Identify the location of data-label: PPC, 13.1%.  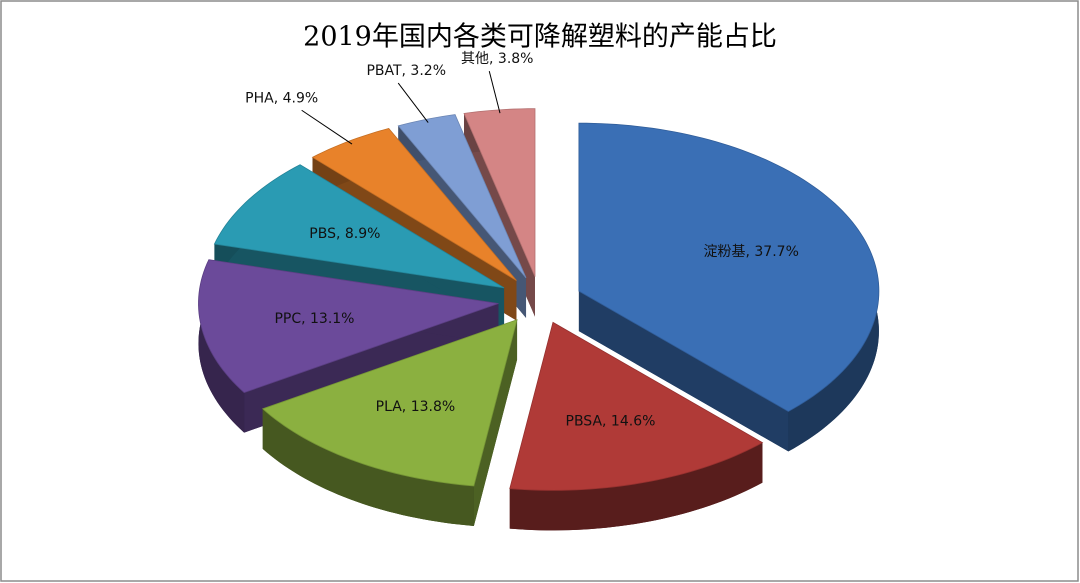
(314, 319).